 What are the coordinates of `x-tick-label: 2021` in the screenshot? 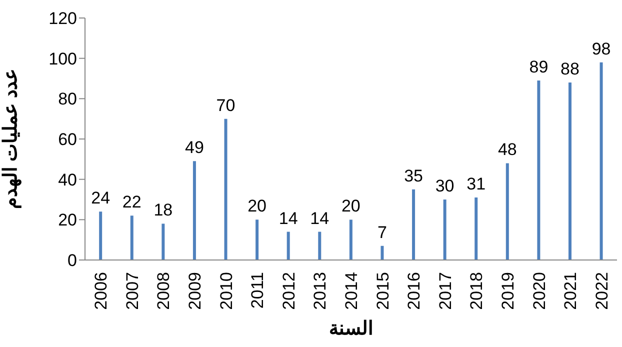 It's located at (570, 291).